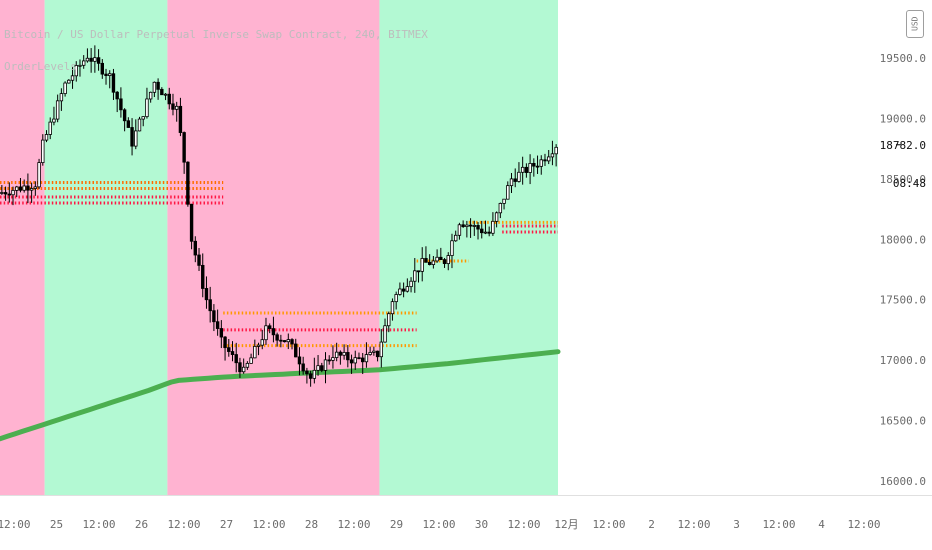  Describe the element at coordinates (736, 524) in the screenshot. I see `x-tick-label: 3` at that location.